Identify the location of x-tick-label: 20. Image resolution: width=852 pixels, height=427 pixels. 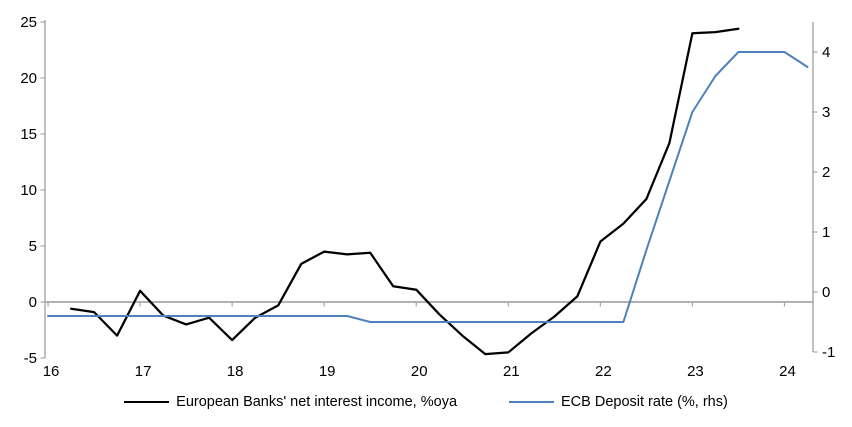
(419, 371).